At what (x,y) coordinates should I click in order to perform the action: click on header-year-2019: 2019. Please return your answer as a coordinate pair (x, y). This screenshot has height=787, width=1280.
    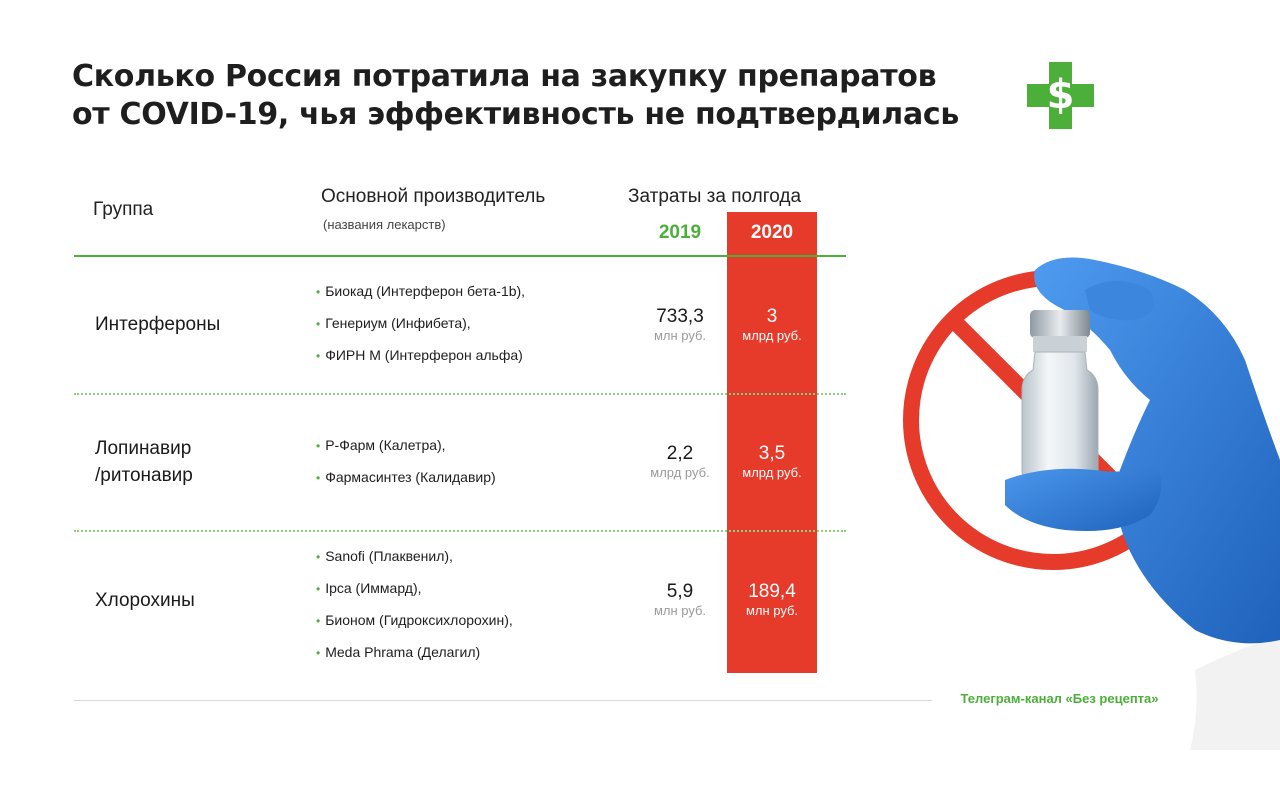
    Looking at the image, I should click on (680, 232).